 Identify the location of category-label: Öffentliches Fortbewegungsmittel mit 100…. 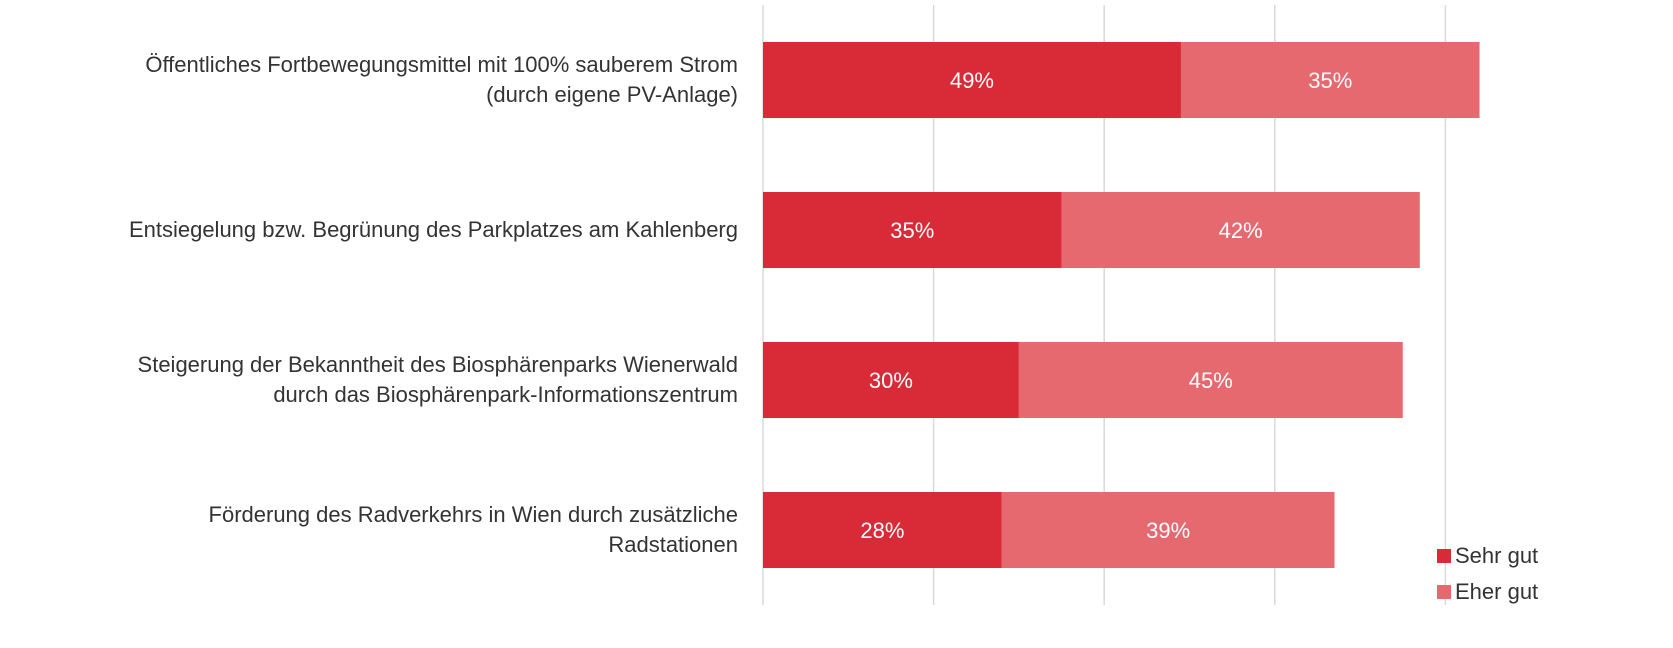
(441, 79).